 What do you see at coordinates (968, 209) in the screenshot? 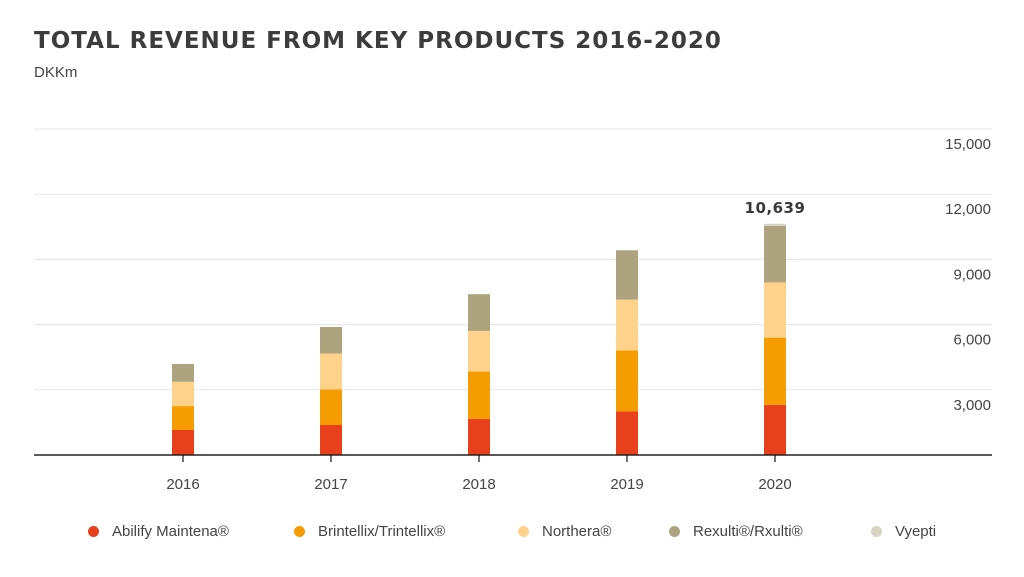
I see `y-tick-label: 12,000` at bounding box center [968, 209].